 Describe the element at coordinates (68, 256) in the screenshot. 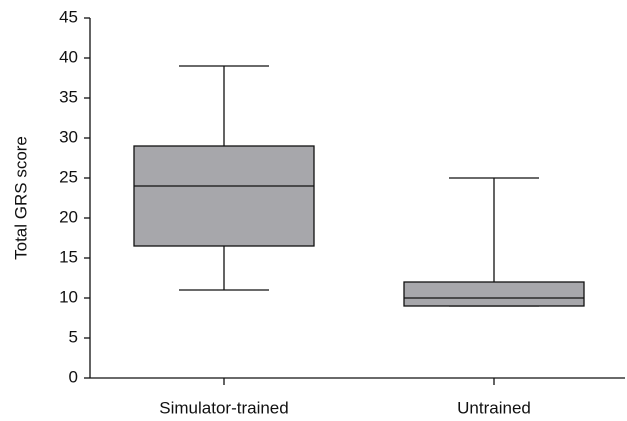

I see `y-tick-label: 15` at that location.